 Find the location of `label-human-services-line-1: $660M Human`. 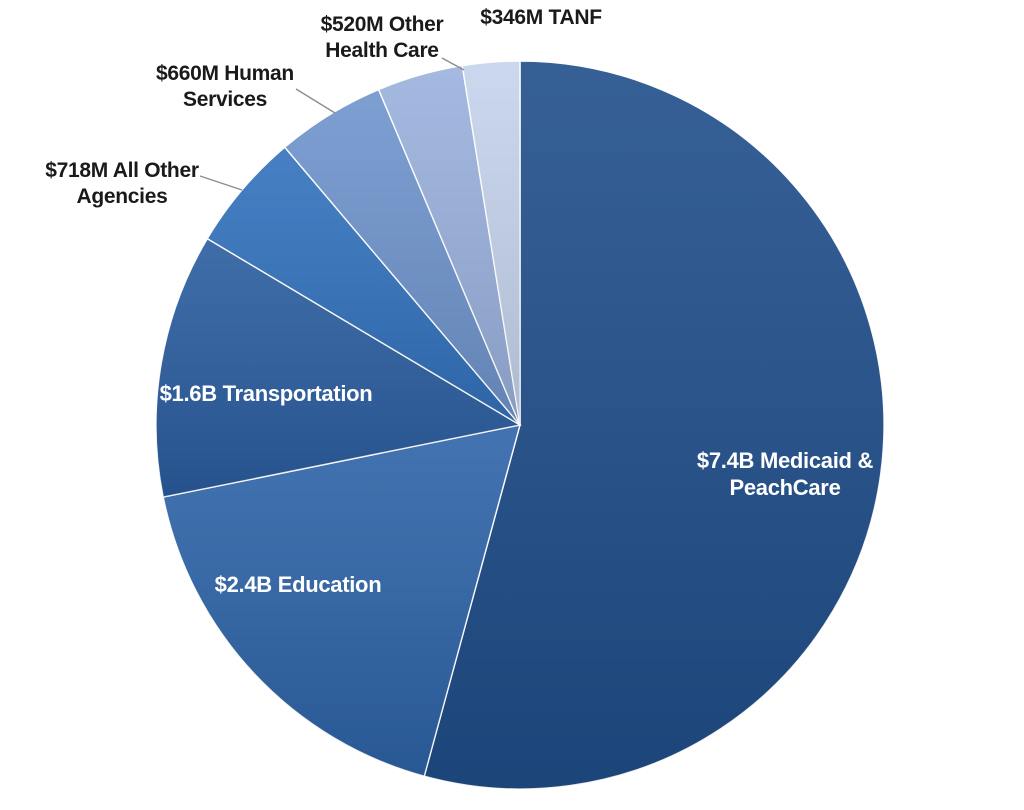

label-human-services-line-1: $660M Human is located at coordinates (225, 73).